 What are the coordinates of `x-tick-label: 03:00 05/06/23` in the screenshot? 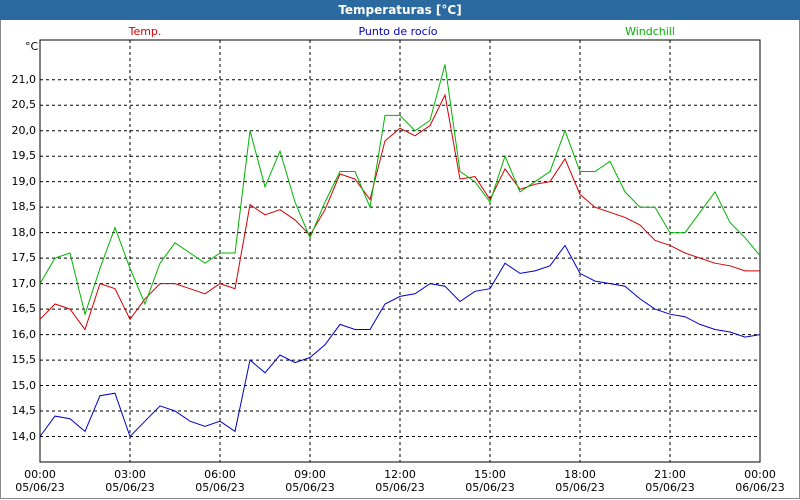 It's located at (130, 481).